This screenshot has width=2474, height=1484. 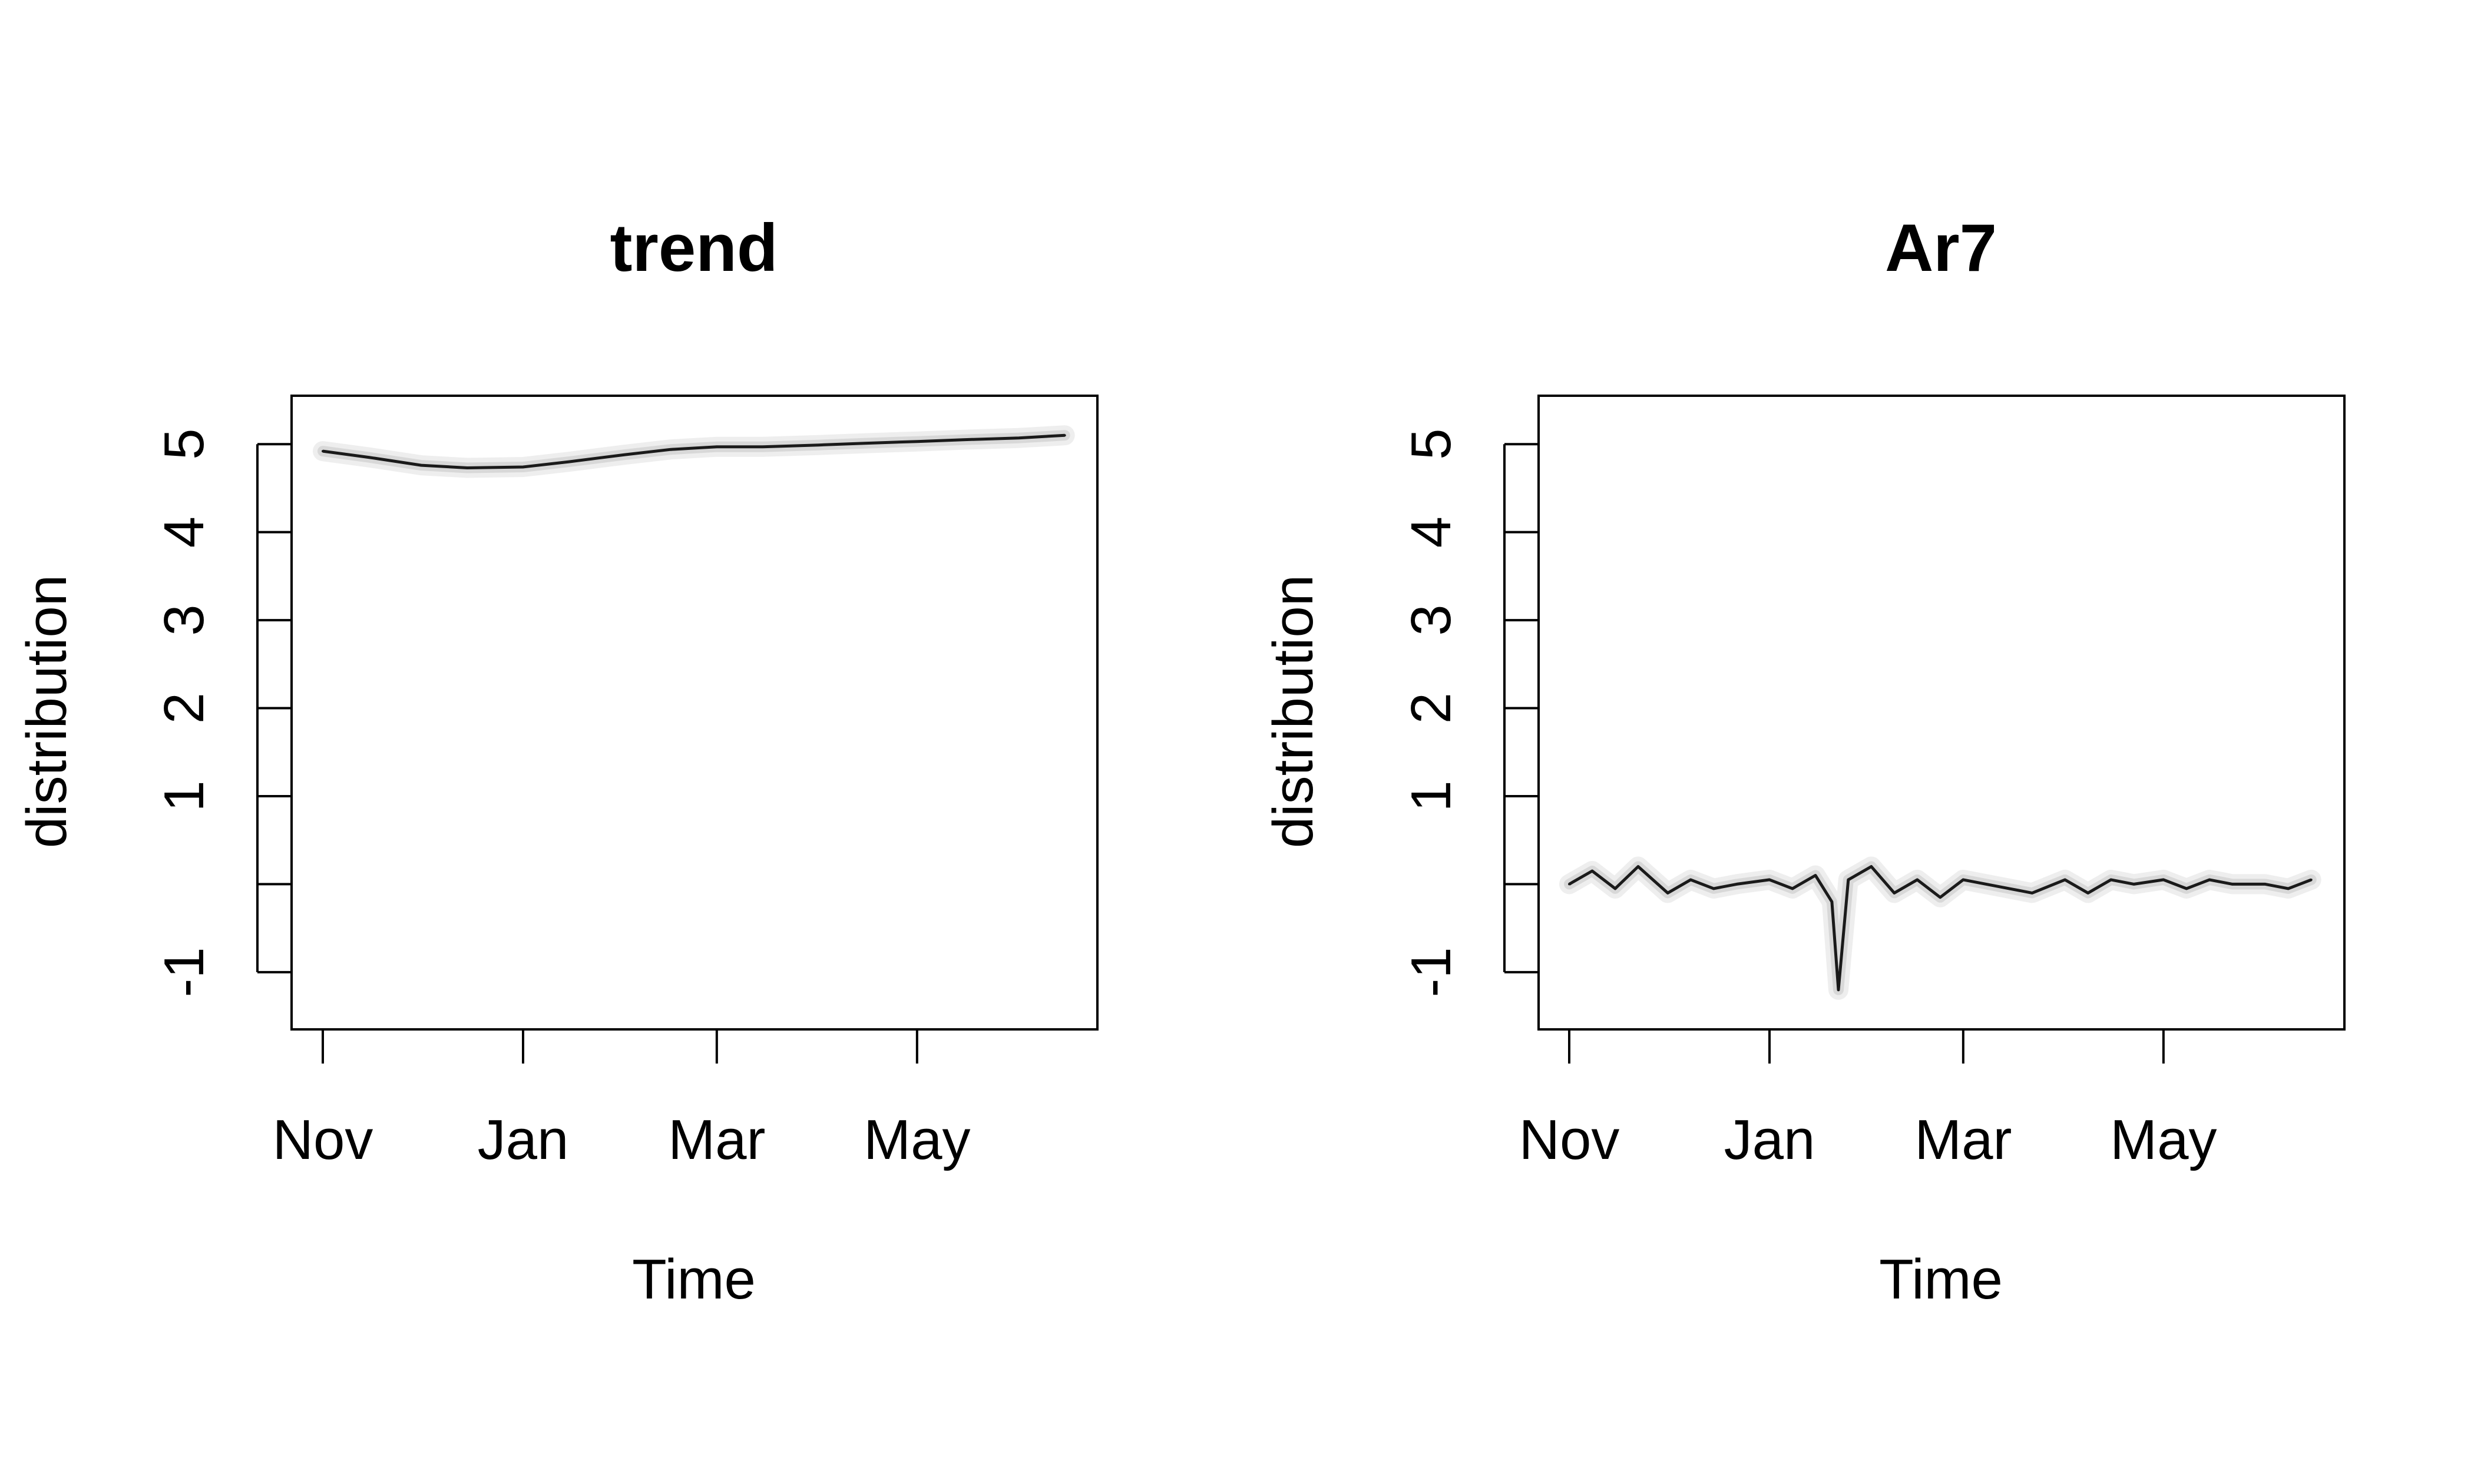 I want to click on chart-title: Ar7, so click(x=1941, y=248).